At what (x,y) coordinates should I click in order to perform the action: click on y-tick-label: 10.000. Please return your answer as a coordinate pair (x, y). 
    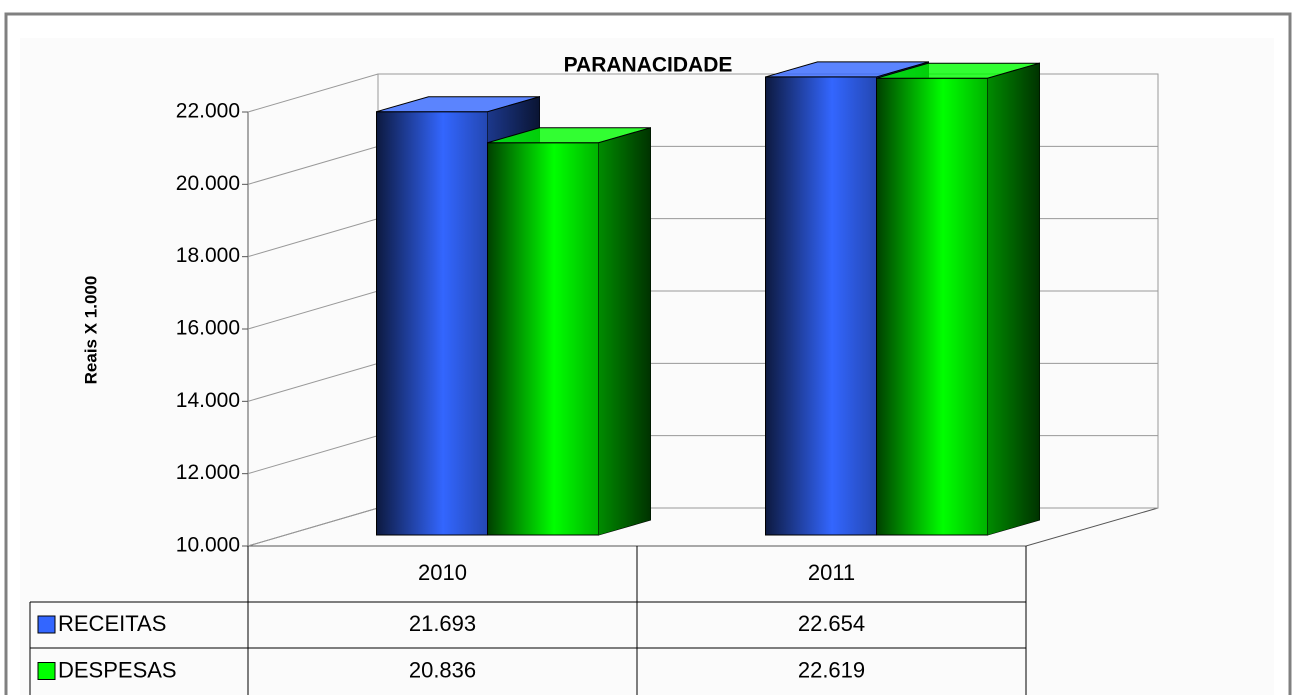
    Looking at the image, I should click on (208, 545).